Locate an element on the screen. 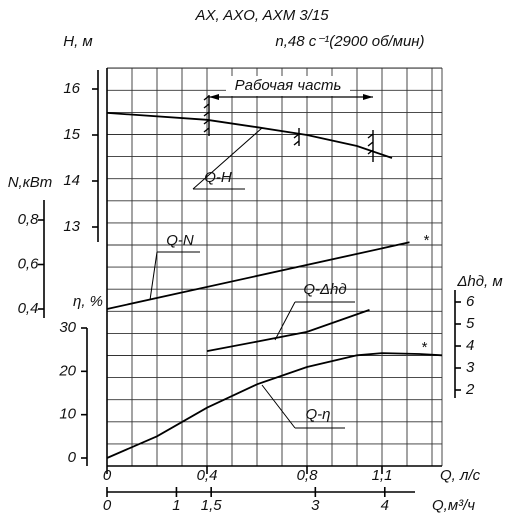  x-axis-label: Q, л/с is located at coordinates (460, 475).